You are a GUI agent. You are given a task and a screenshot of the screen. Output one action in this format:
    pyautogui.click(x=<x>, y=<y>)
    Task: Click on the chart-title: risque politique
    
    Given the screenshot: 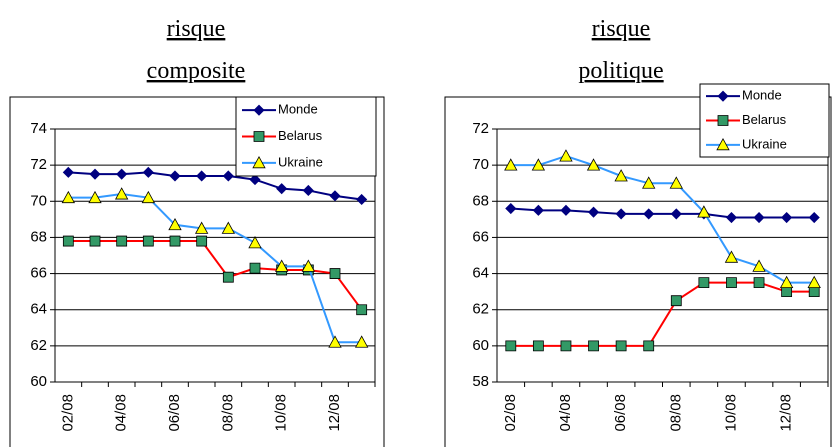 What is the action you would take?
    pyautogui.click(x=620, y=50)
    